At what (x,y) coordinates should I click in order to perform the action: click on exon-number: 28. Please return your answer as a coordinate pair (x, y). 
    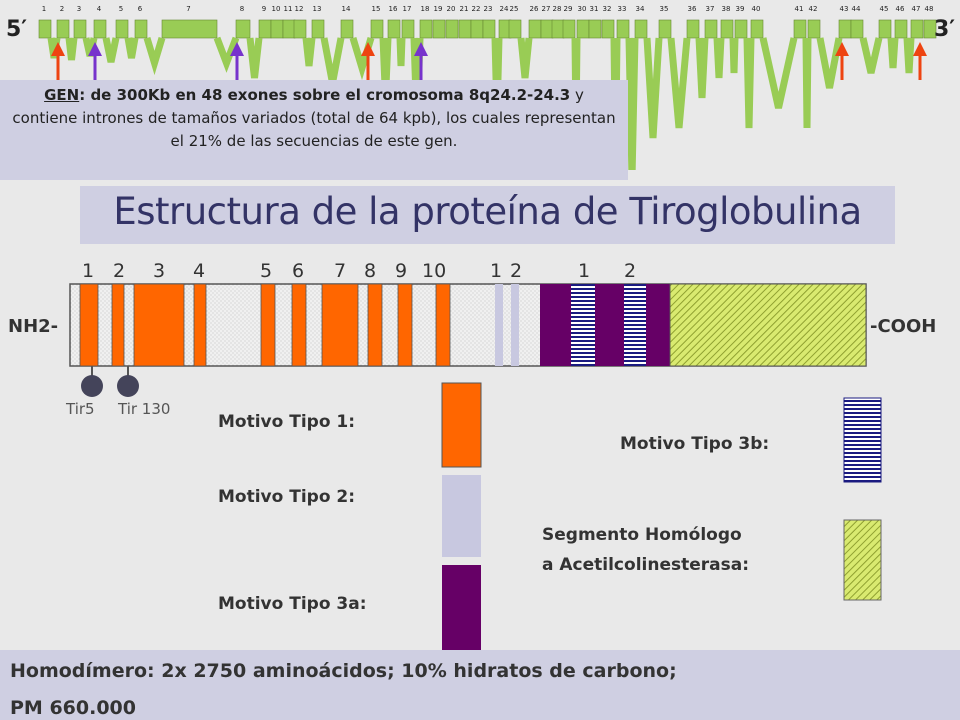
    Looking at the image, I should click on (557, 9).